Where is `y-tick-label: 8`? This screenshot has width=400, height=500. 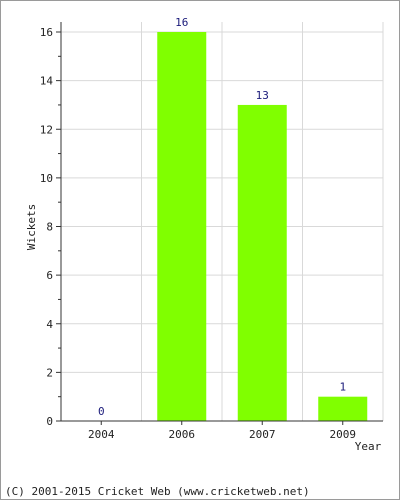 y-tick-label: 8 is located at coordinates (49, 227).